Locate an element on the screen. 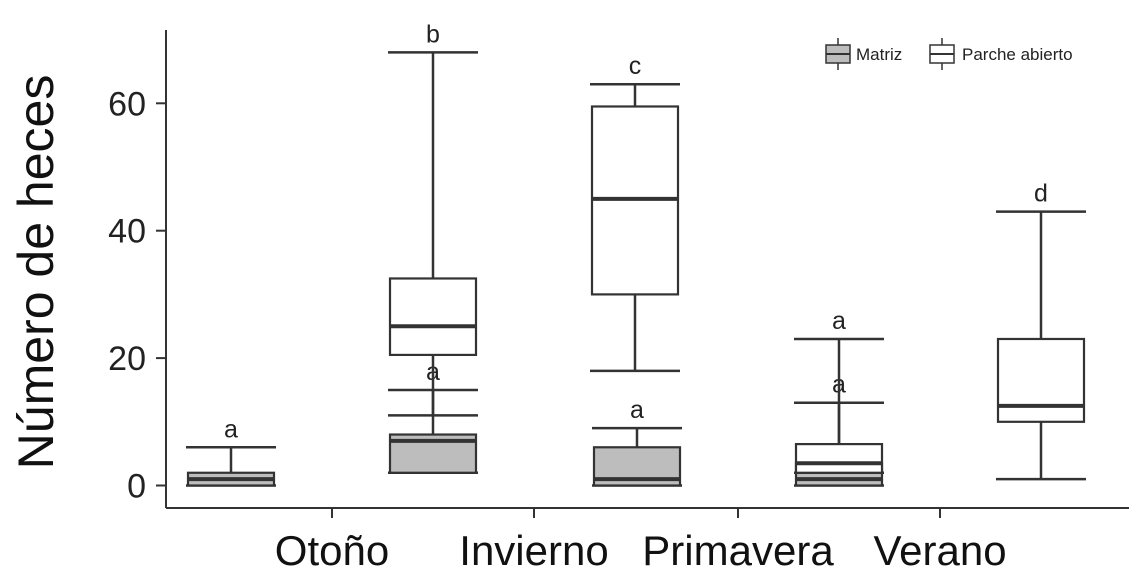  significance-label: d is located at coordinates (1041, 194).